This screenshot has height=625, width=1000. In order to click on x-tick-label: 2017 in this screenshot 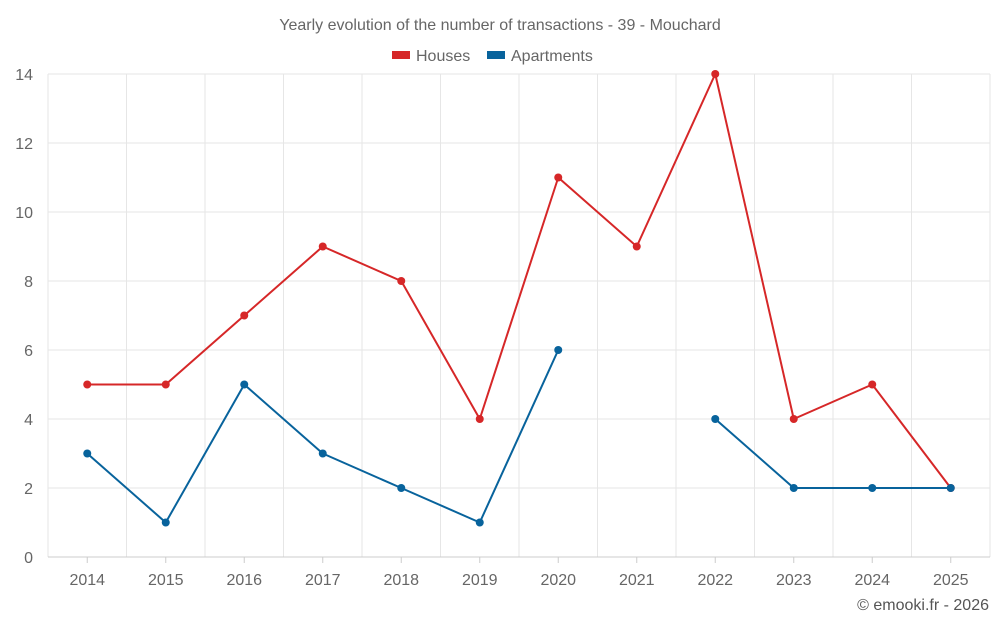, I will do `click(323, 580)`.